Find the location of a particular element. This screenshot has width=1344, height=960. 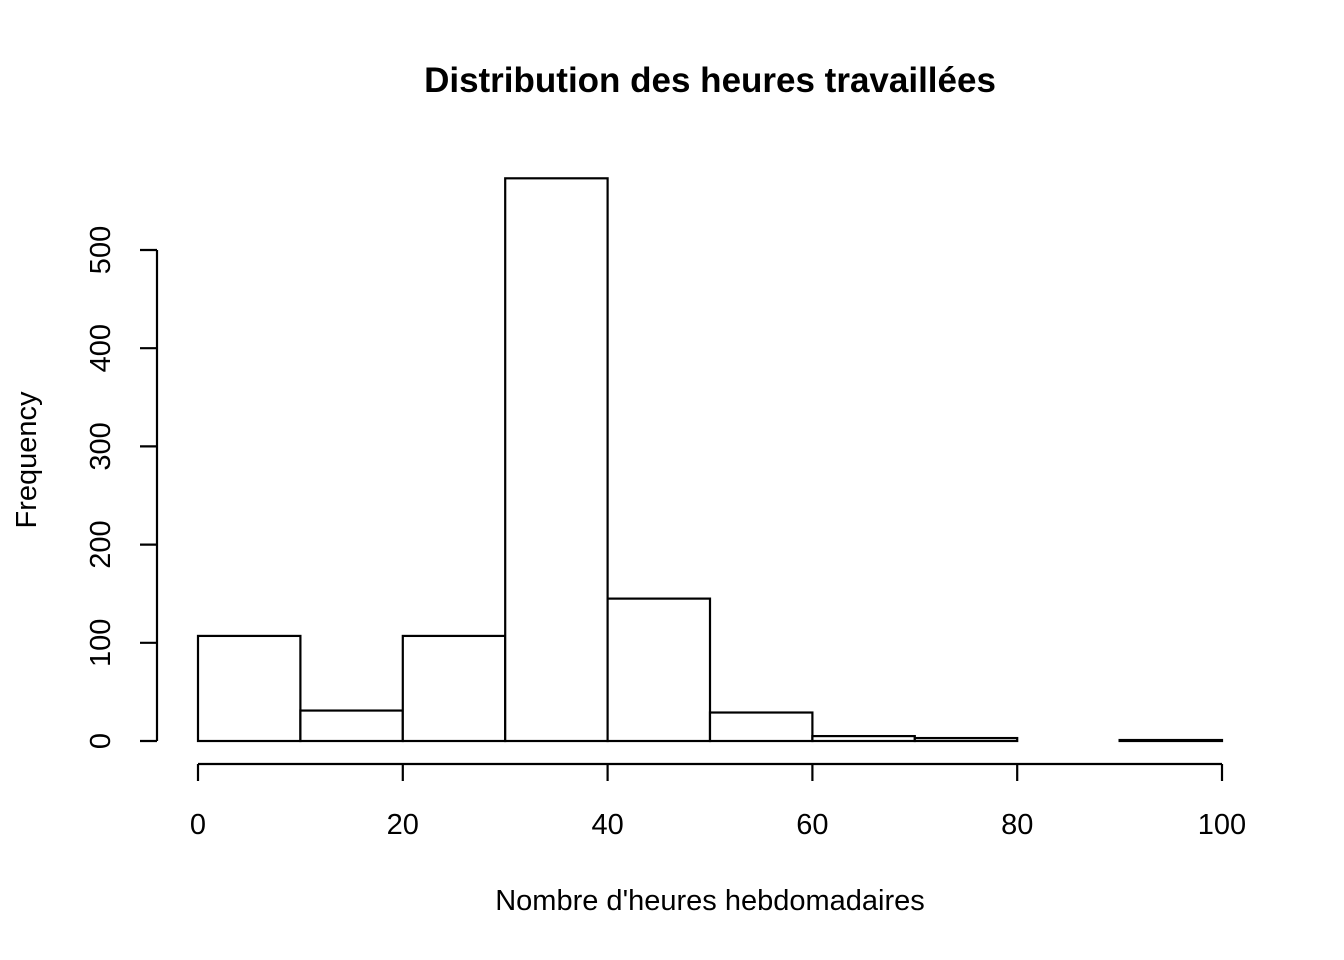

y-tick-label-100: 100 is located at coordinates (101, 643).